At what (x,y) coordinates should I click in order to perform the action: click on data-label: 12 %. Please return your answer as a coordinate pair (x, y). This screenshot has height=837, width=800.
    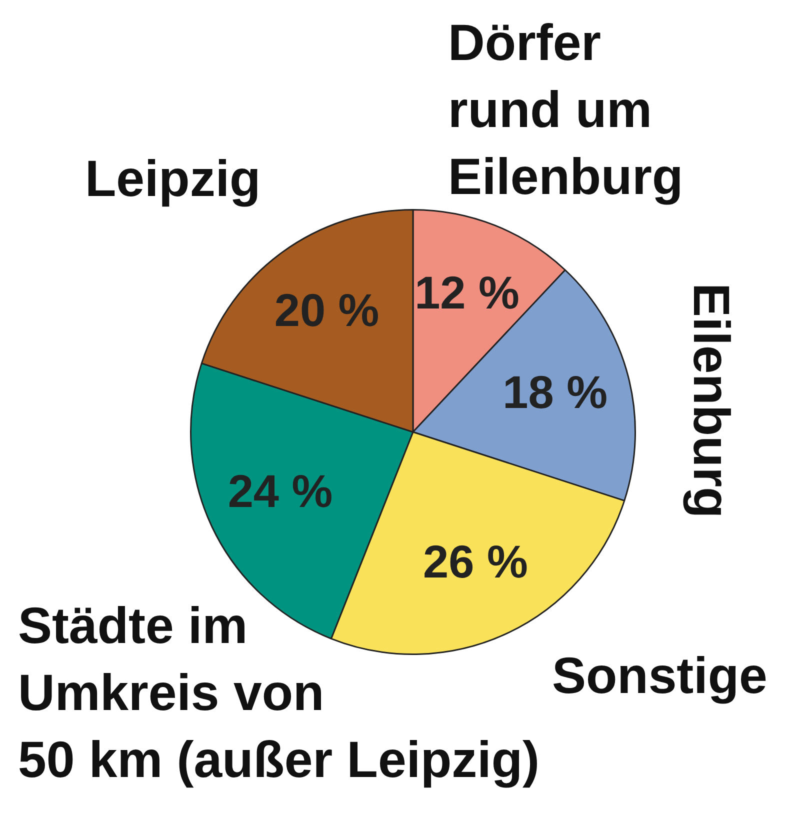
    Looking at the image, I should click on (467, 292).